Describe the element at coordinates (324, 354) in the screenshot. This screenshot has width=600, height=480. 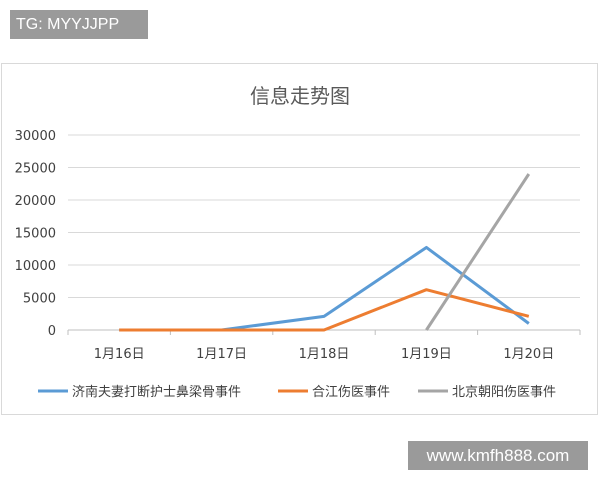
I see `x-tick-label: 1月18日` at that location.